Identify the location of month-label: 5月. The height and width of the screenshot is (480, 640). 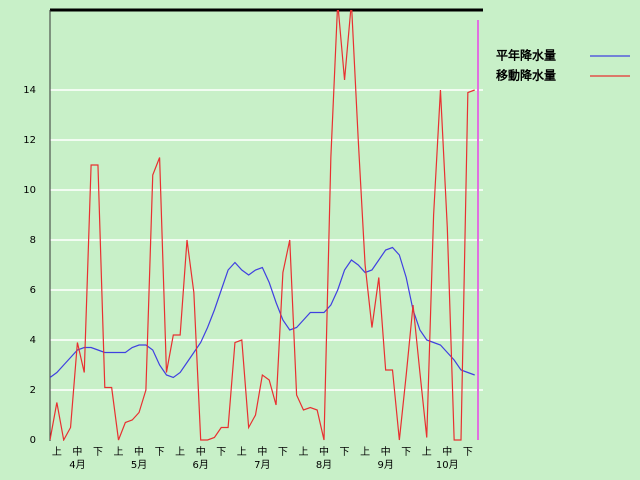
(139, 465).